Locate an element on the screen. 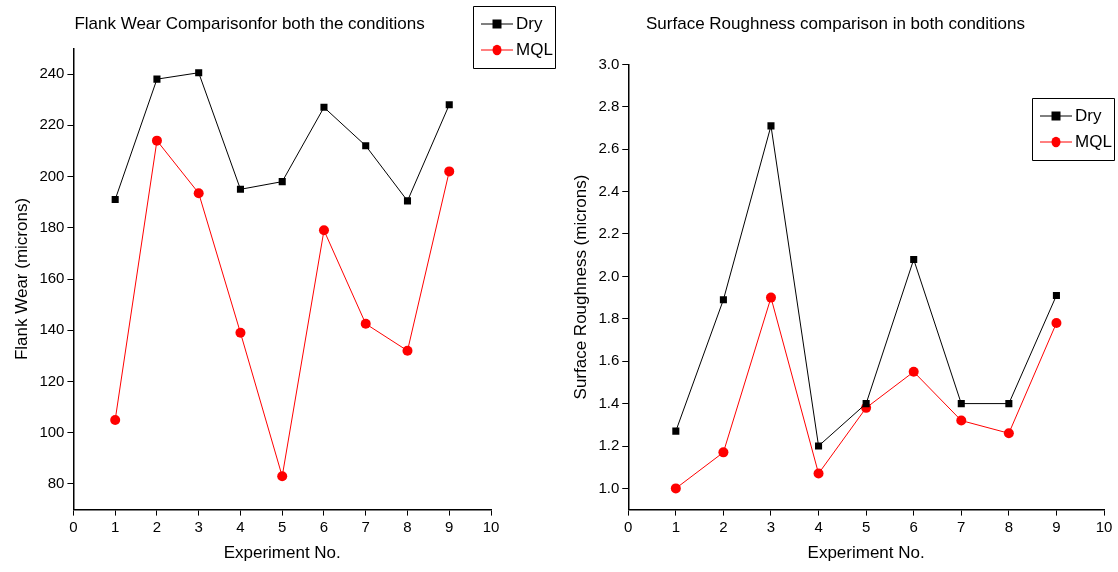 The image size is (1118, 572). y-tick-label: 1.6 is located at coordinates (609, 360).